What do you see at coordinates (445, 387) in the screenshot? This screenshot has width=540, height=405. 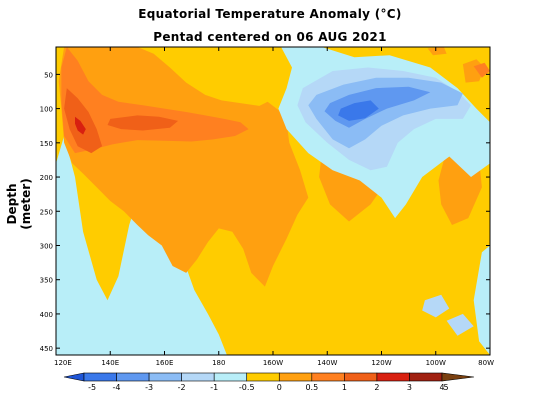 I see `colorbar-label: 5` at bounding box center [445, 387].